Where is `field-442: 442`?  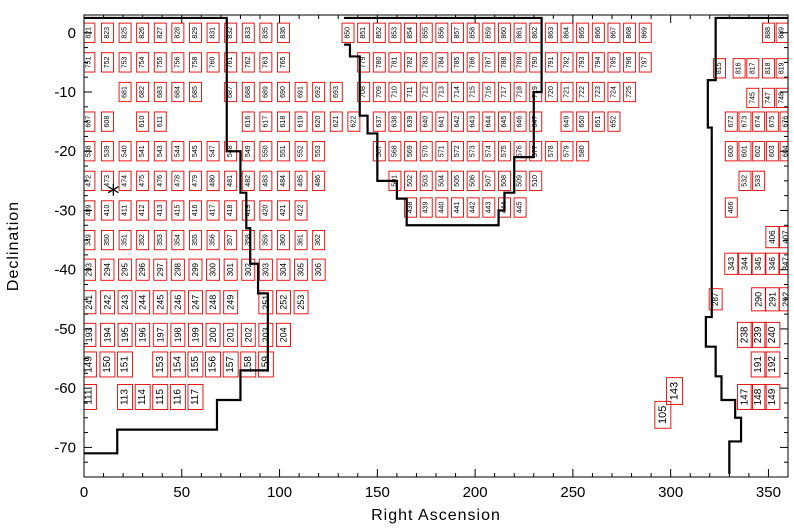 field-442: 442 is located at coordinates (473, 207).